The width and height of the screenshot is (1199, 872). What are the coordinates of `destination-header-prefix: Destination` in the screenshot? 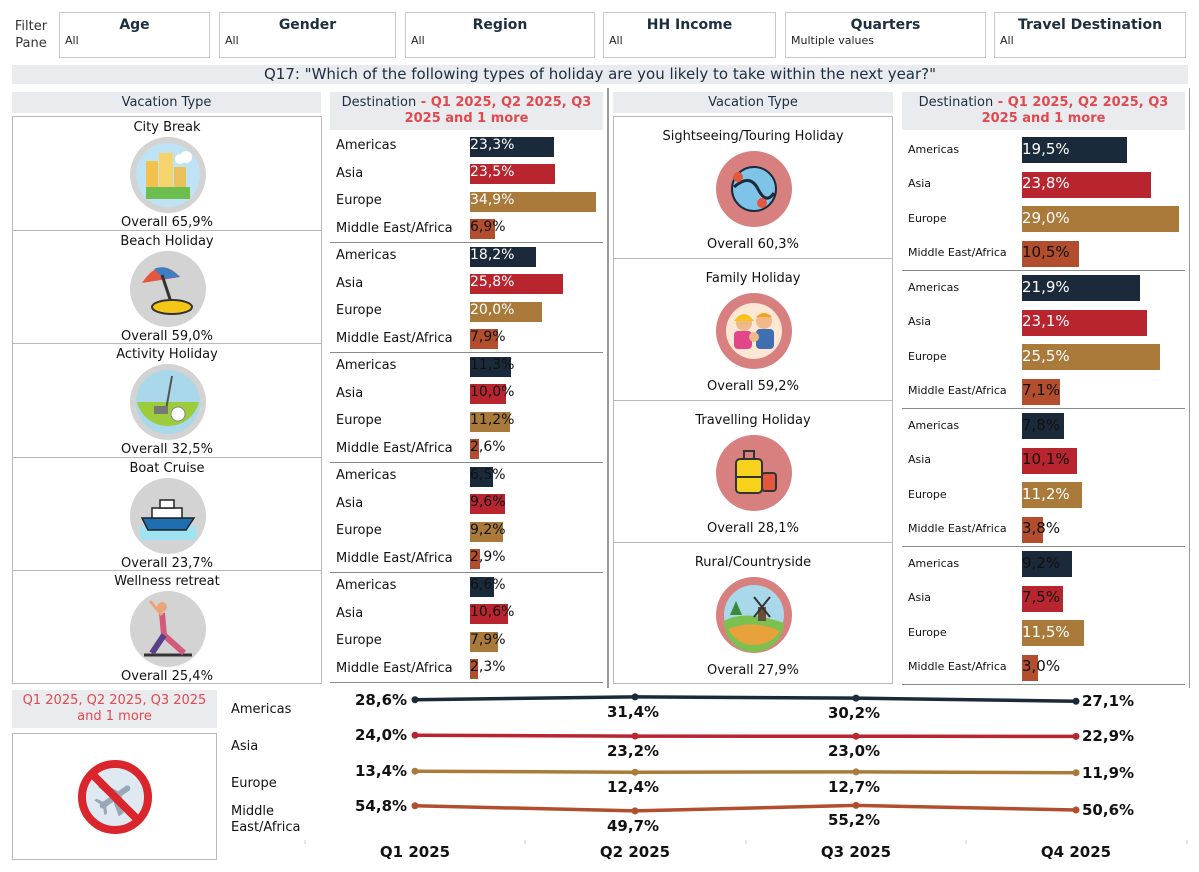 It's located at (956, 102).